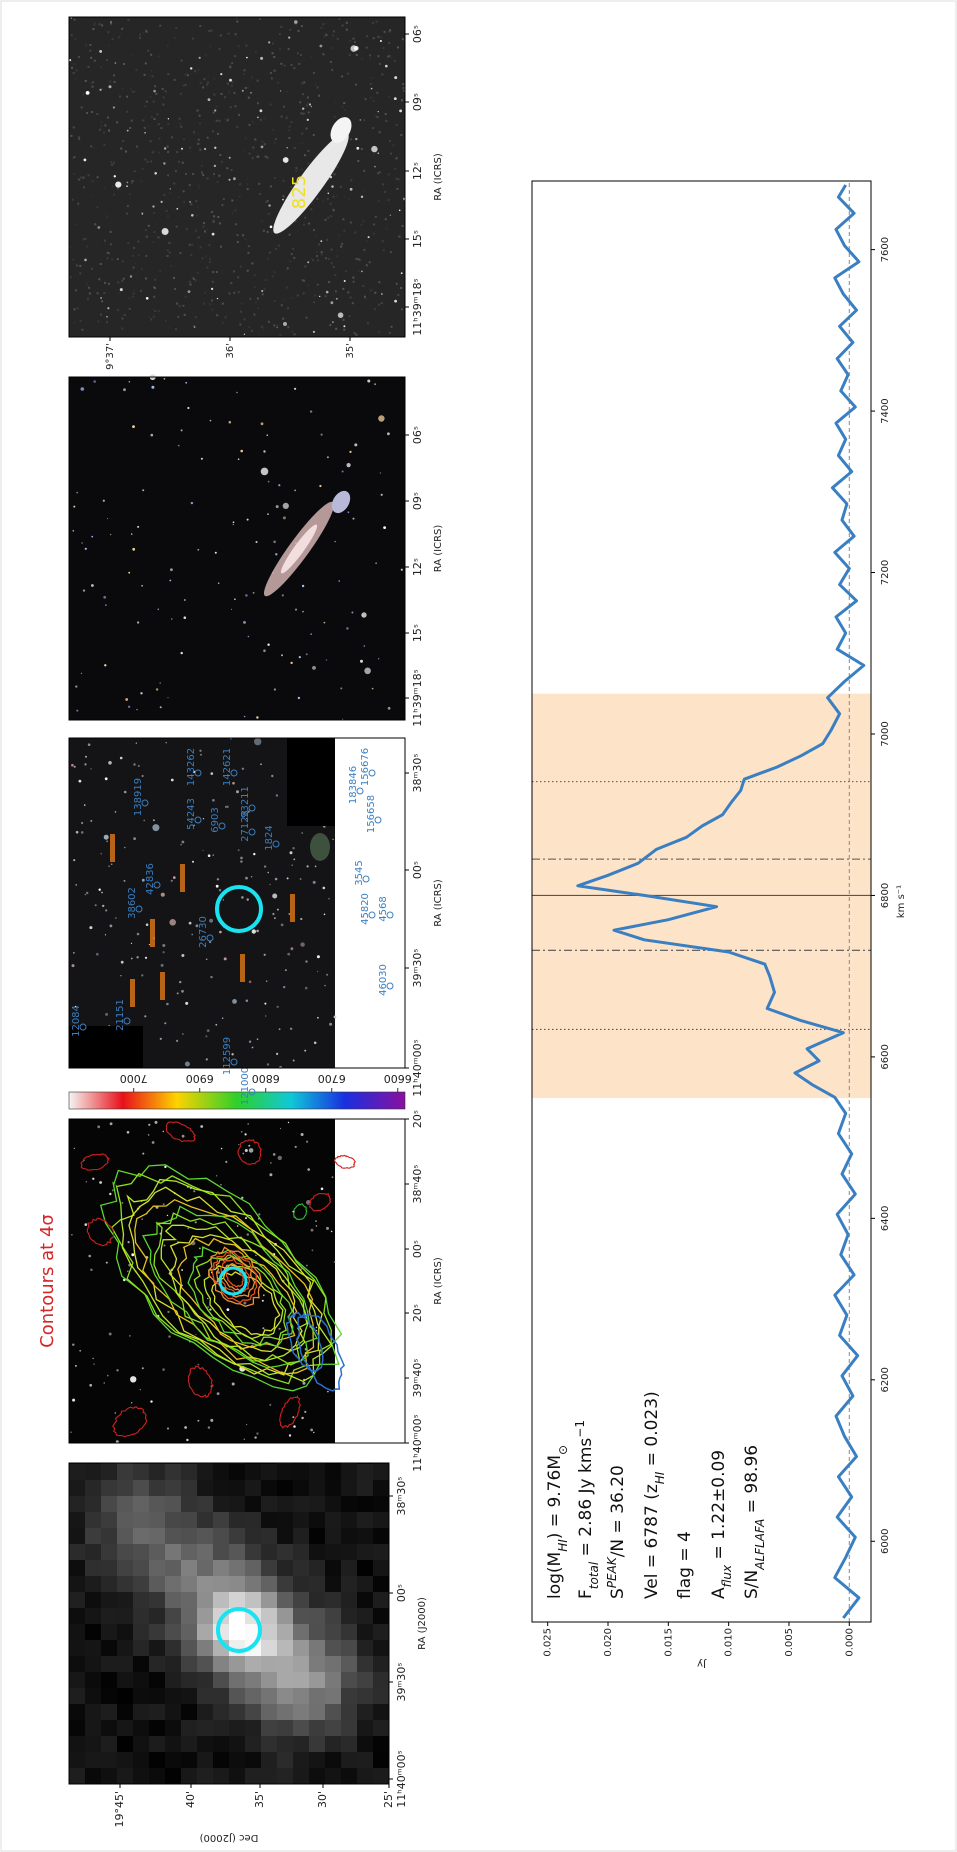 Image resolution: width=957 pixels, height=1852 pixels. Describe the element at coordinates (341, 130) in the screenshot. I see `galaxy` at that location.